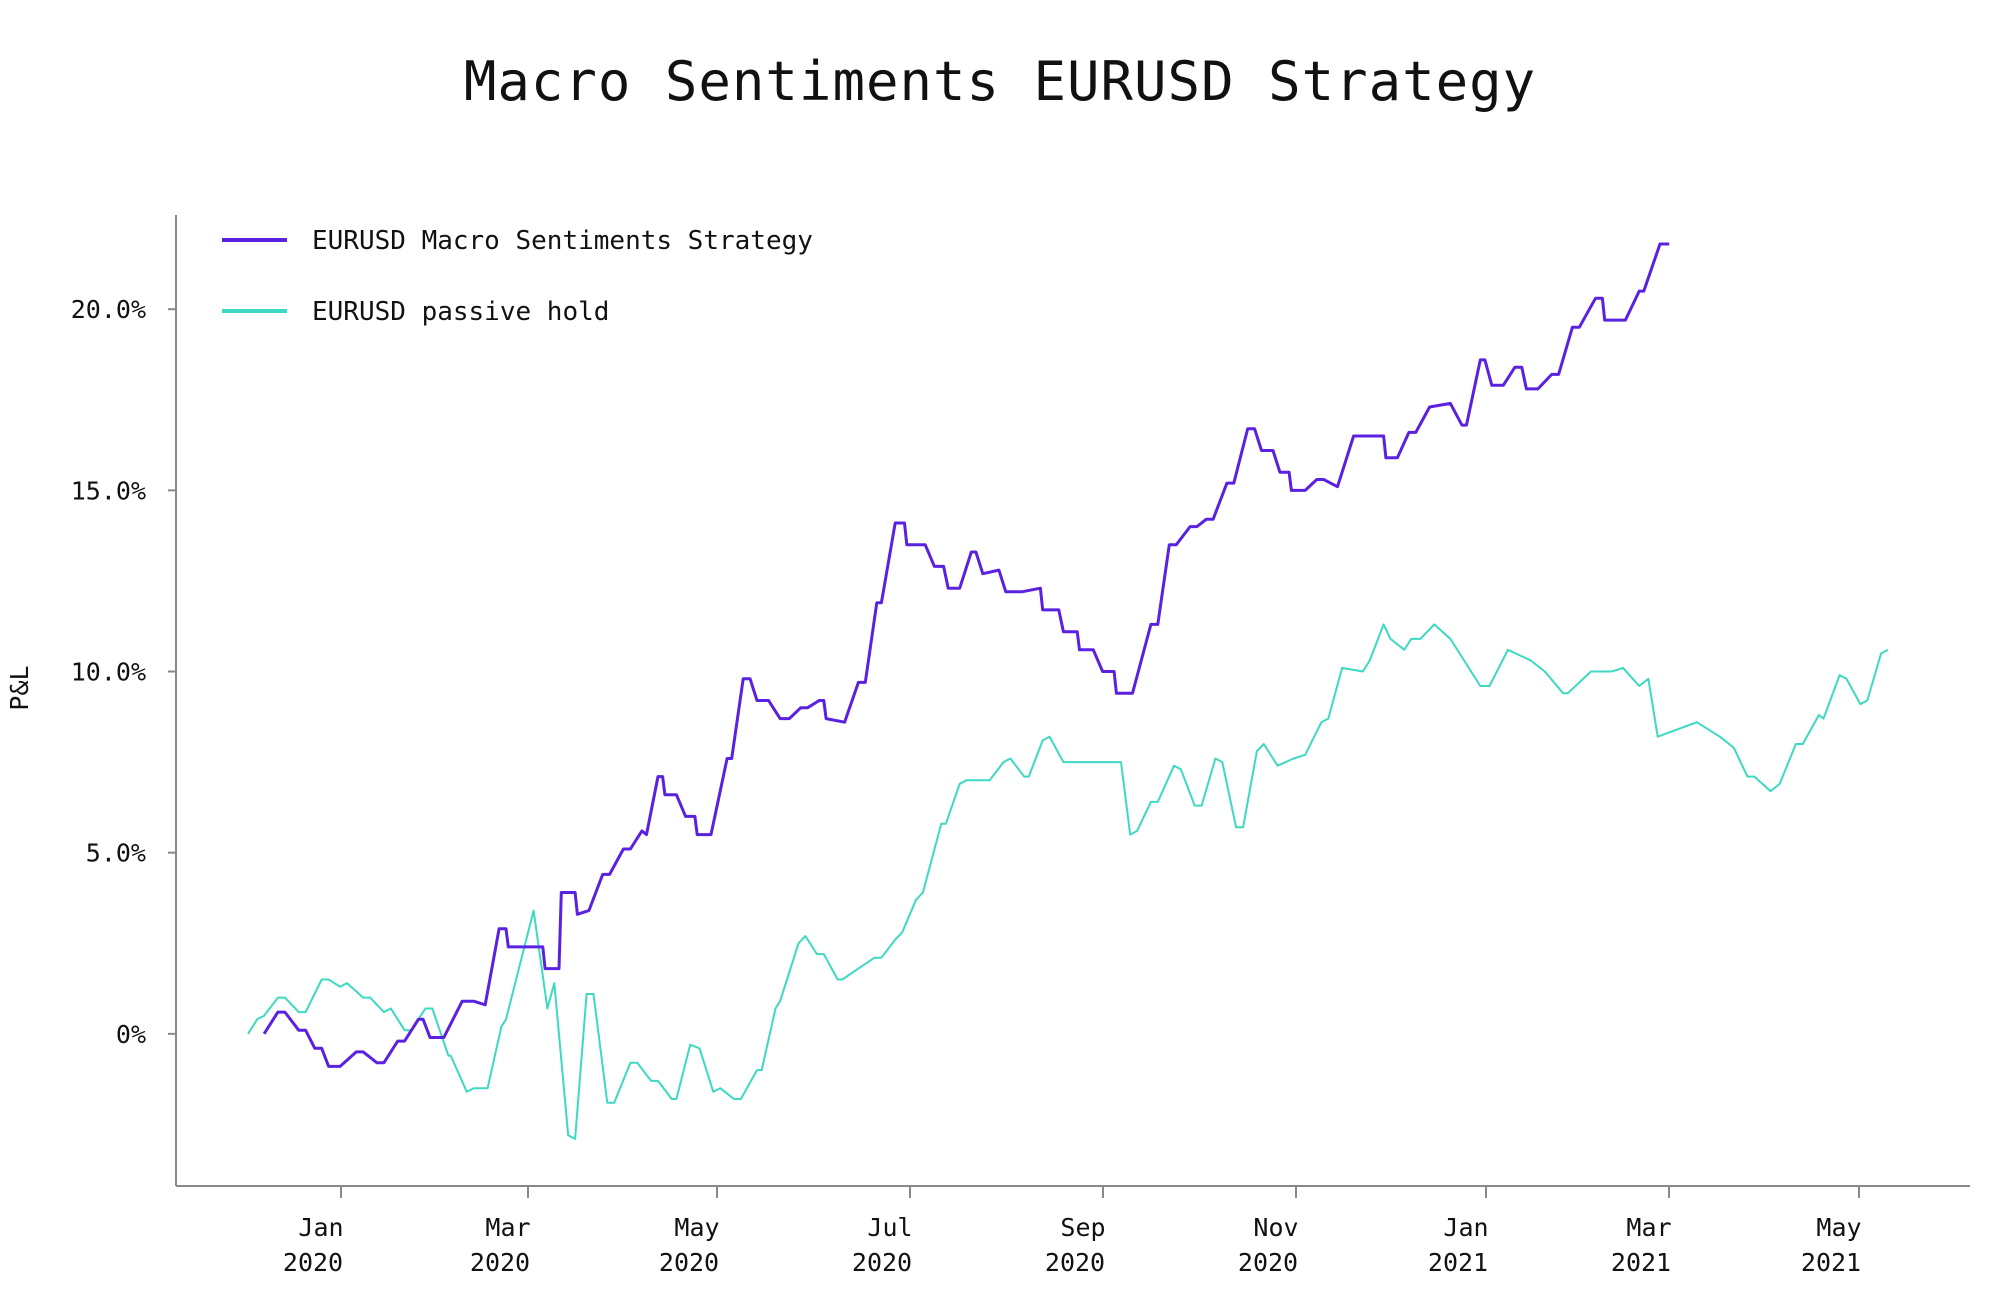 The height and width of the screenshot is (1303, 2000). I want to click on y-axis-label: P&L, so click(19, 687).